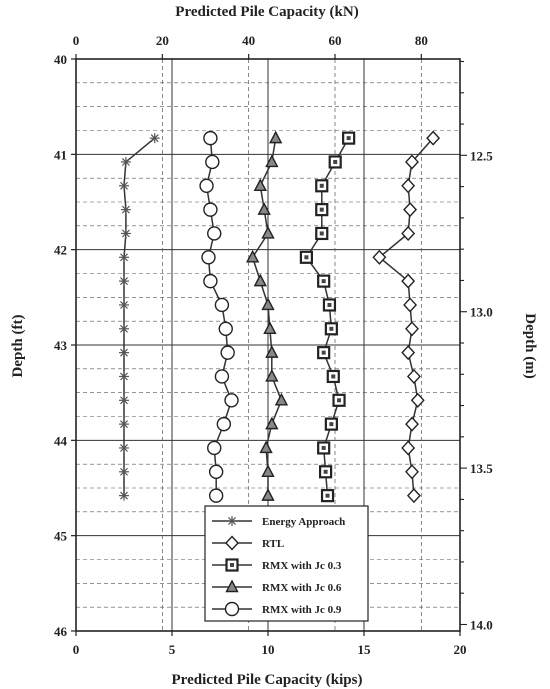 The width and height of the screenshot is (550, 689). I want to click on y2-axis-title: Depth (m), so click(530, 345).